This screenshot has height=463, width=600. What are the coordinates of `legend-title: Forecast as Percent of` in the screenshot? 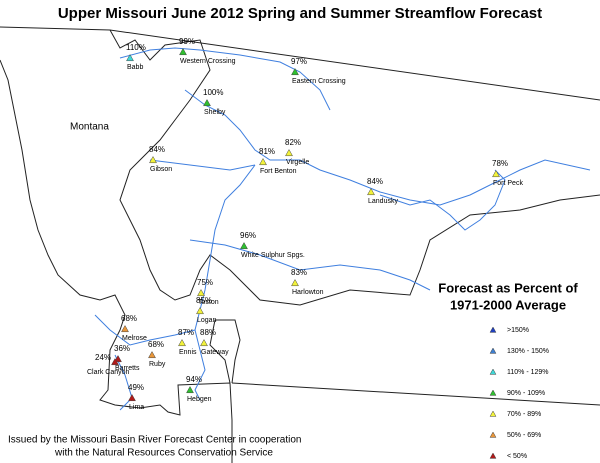 It's located at (508, 287).